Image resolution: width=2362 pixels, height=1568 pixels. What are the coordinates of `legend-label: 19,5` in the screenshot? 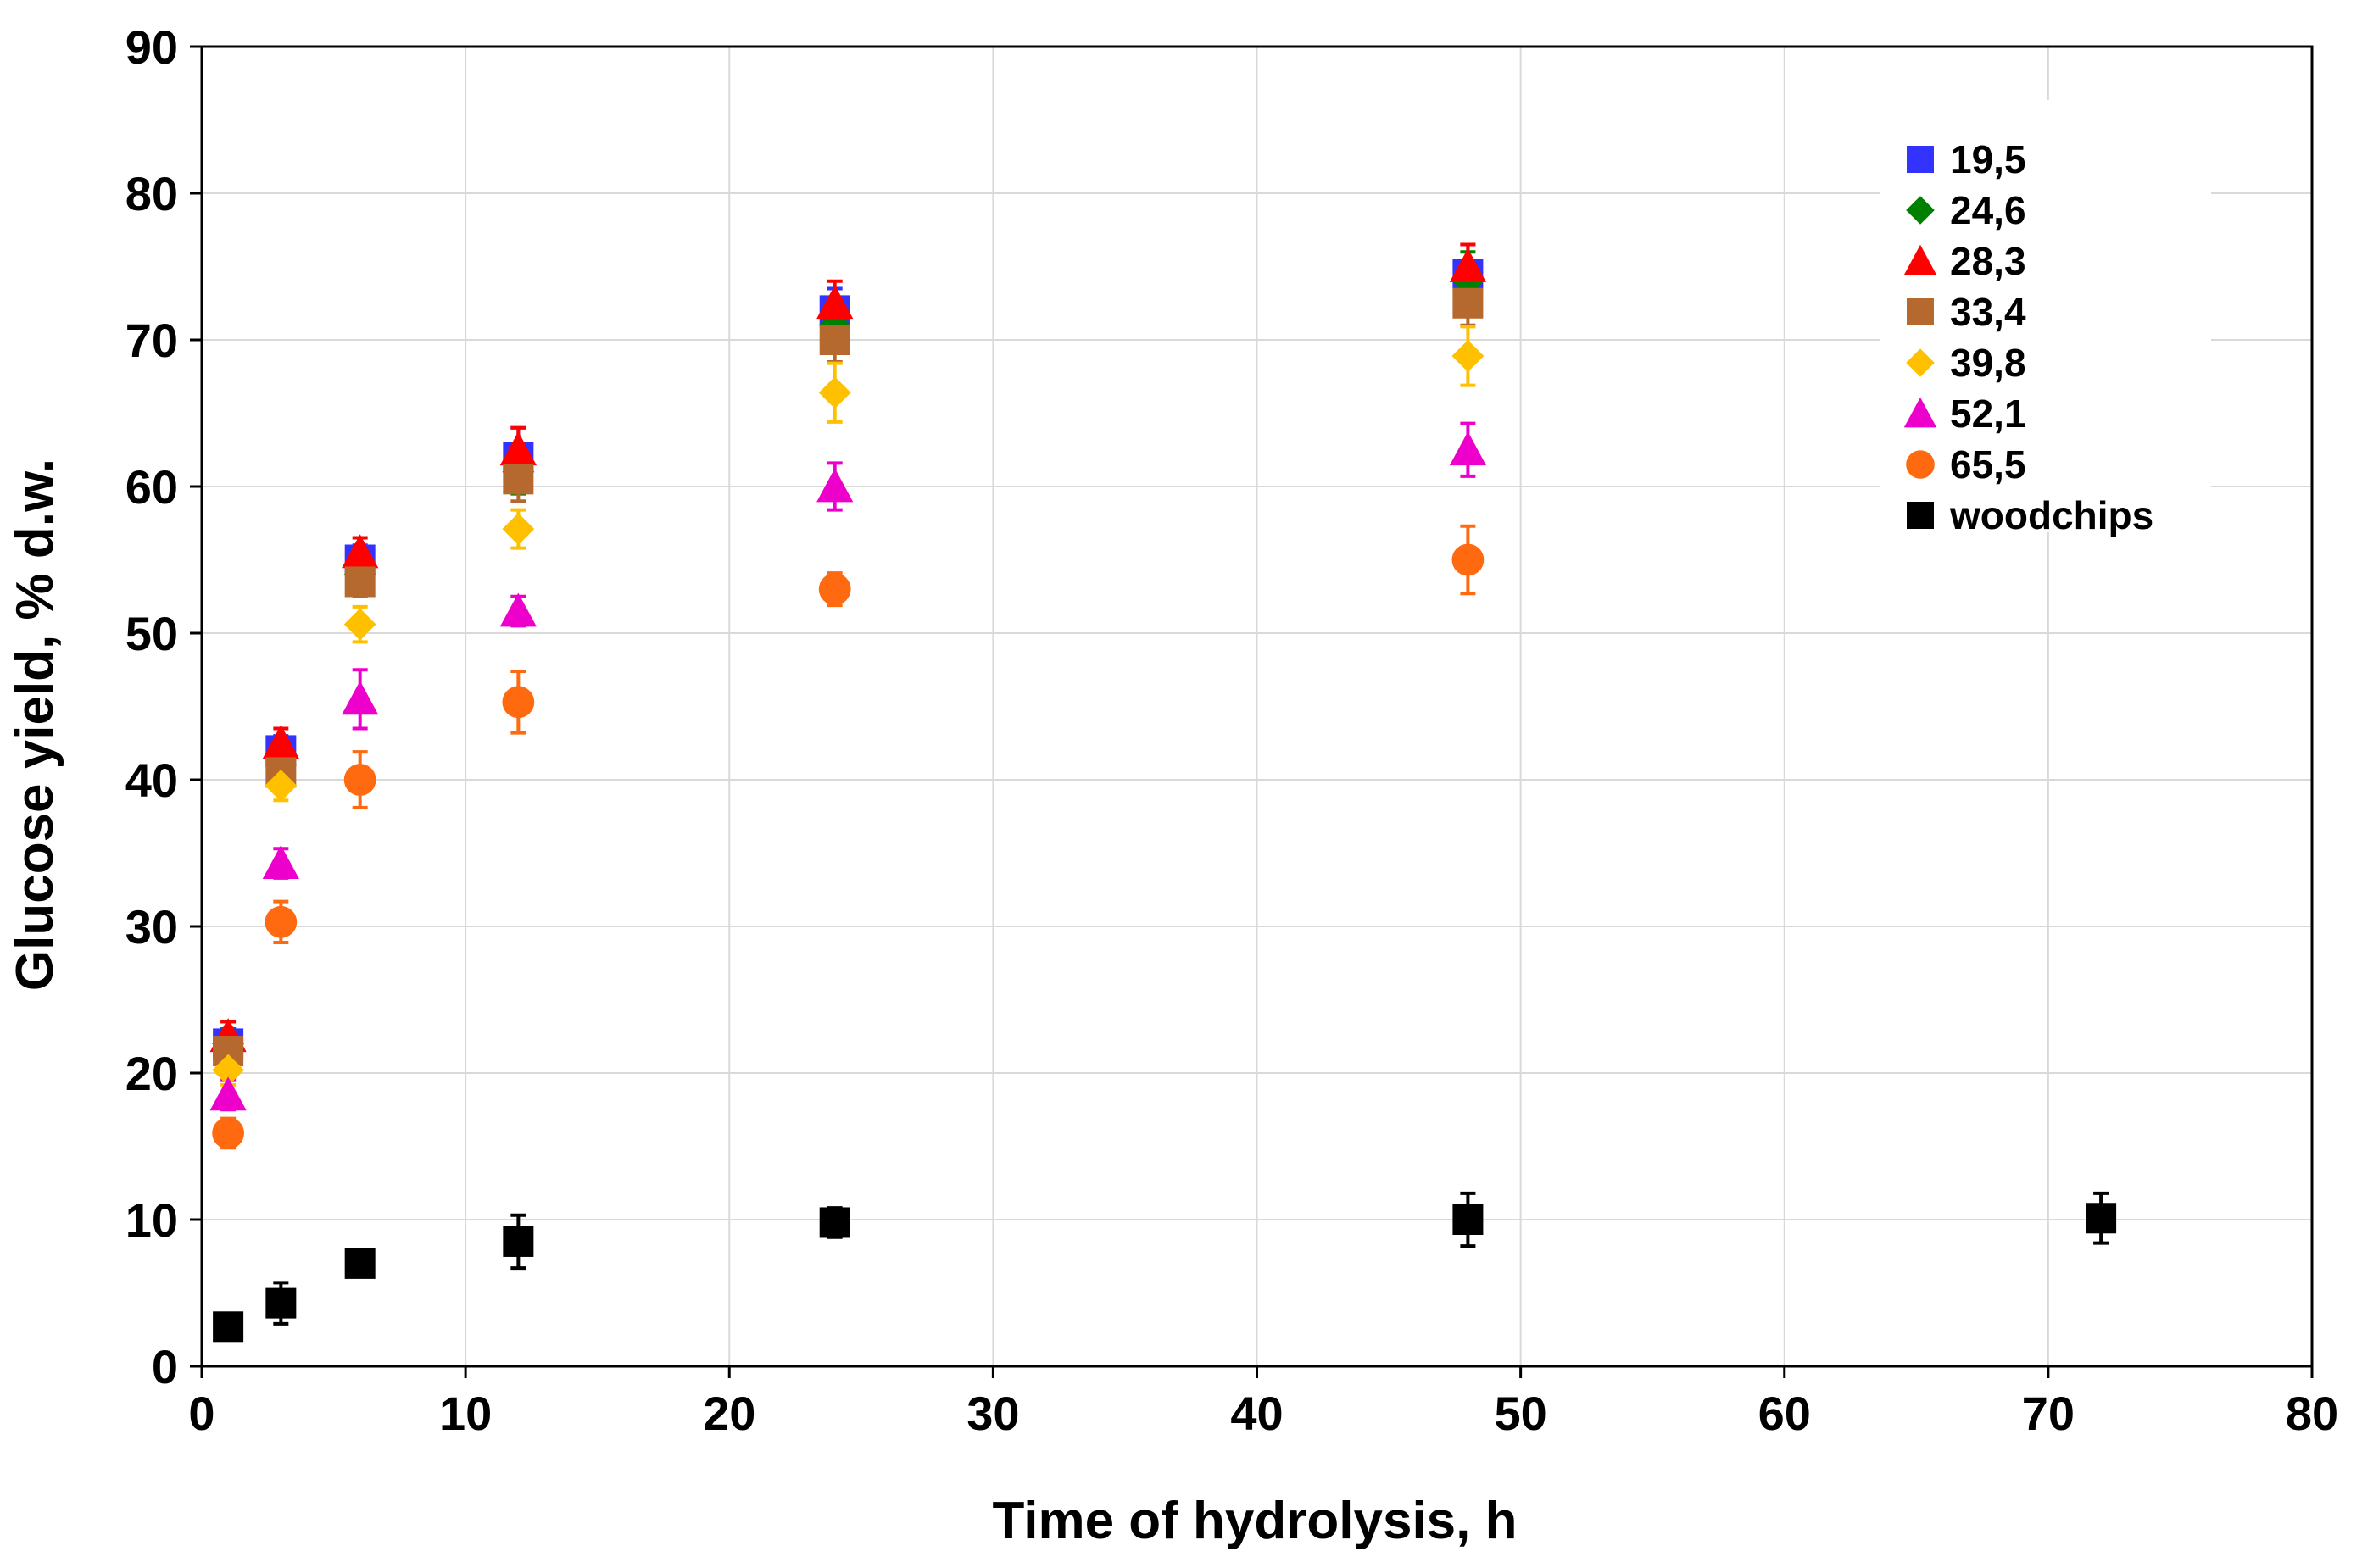 It's located at (1988, 159).